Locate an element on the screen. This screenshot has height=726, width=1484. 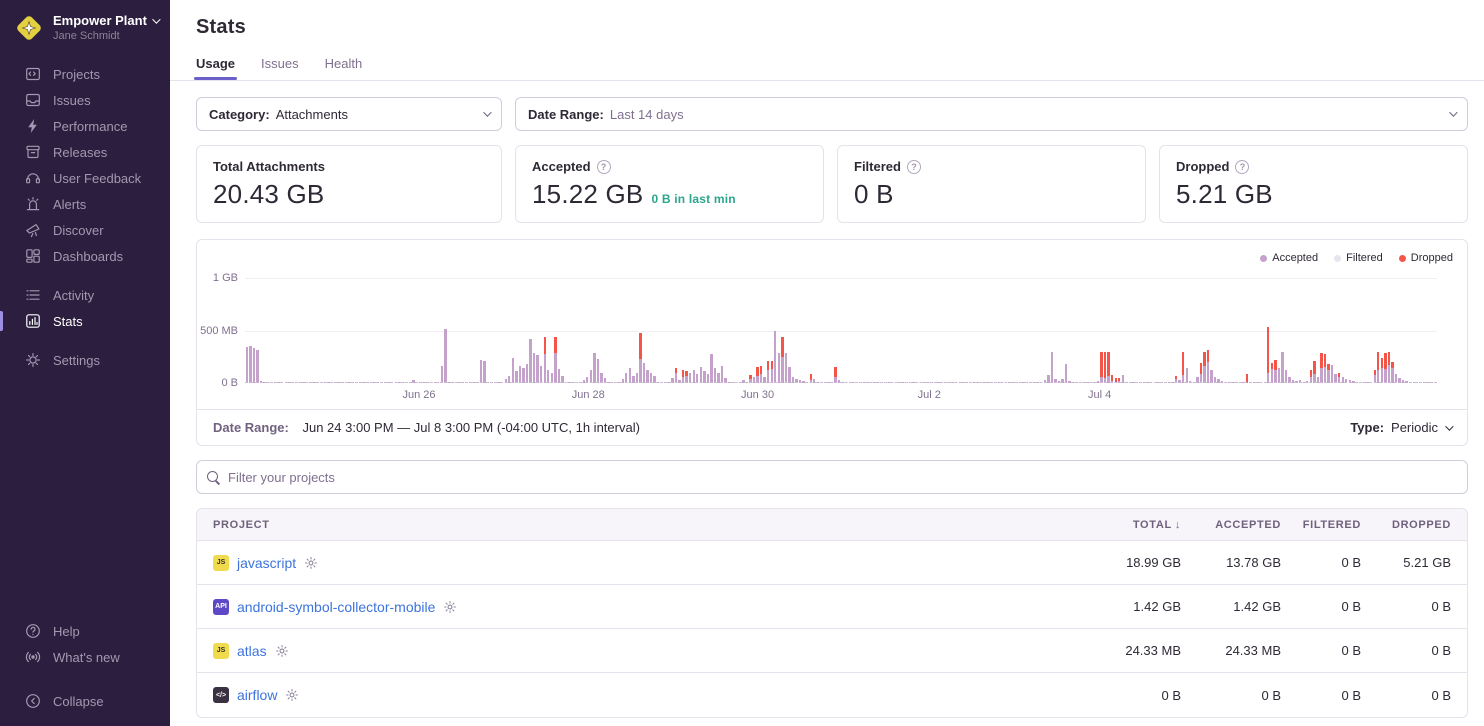
date-range-select: Date Range: Last 14 days is located at coordinates (991, 114).